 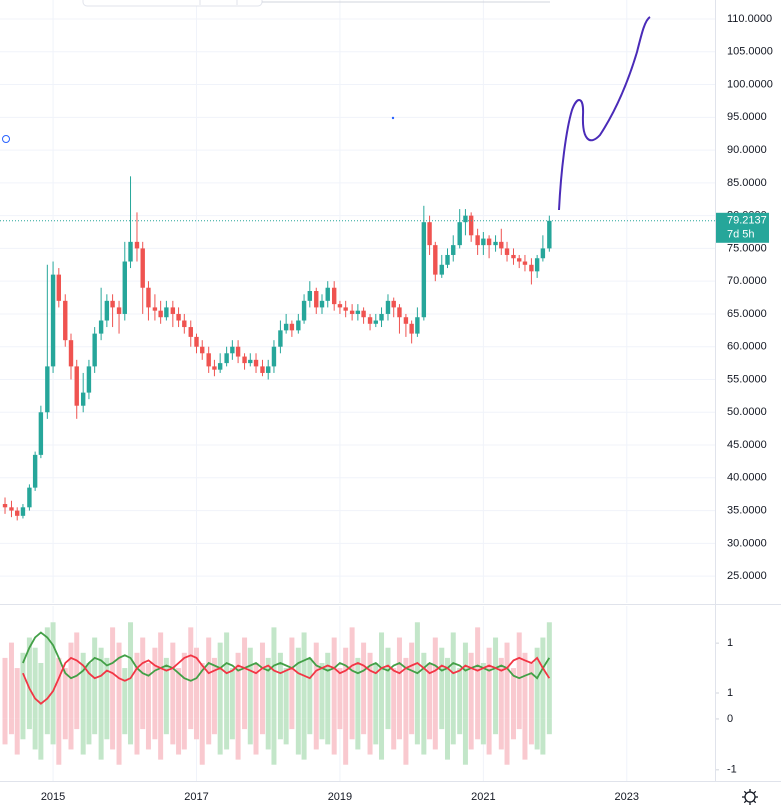 I want to click on osc-tick-label: 1, so click(x=730, y=643).